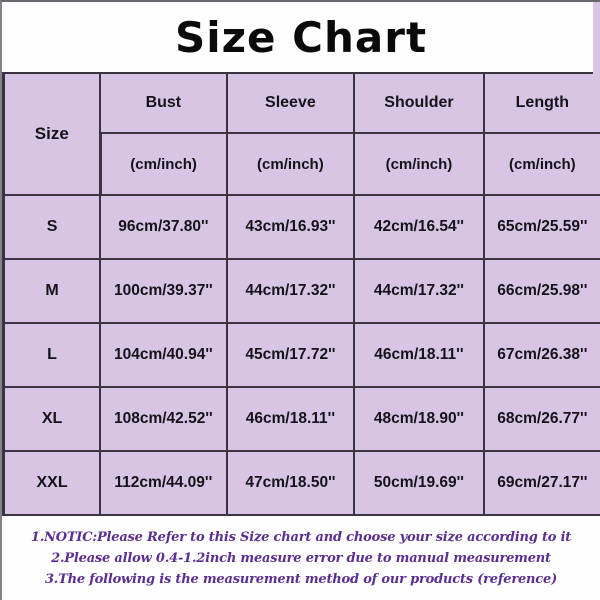 The image size is (600, 600). I want to click on size-cell: S, so click(52, 227).